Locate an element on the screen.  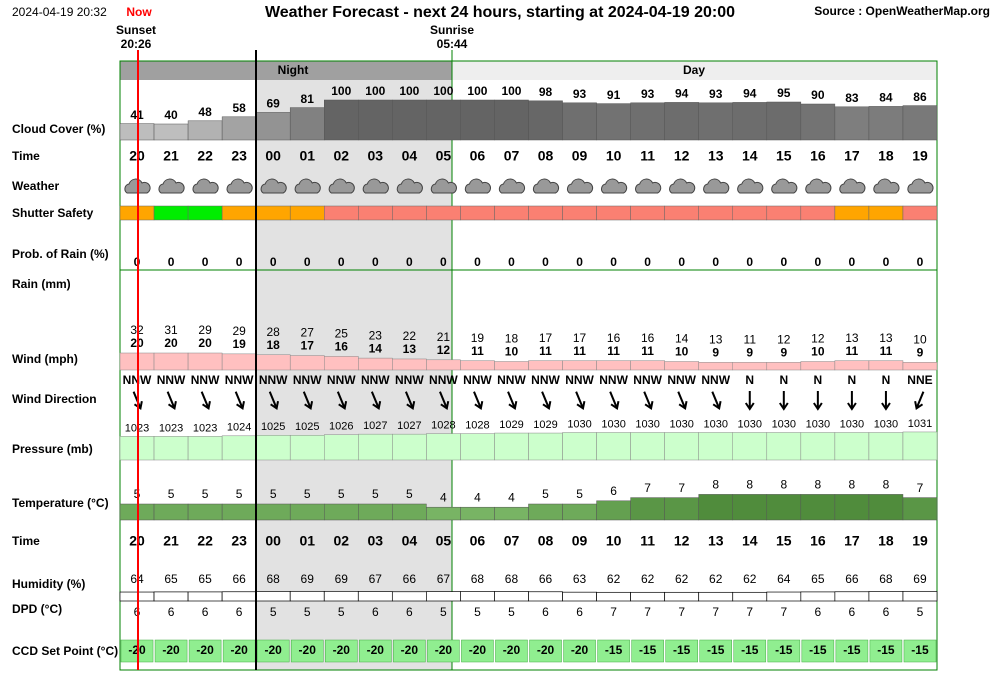
wind-gust: 10 is located at coordinates (920, 340).